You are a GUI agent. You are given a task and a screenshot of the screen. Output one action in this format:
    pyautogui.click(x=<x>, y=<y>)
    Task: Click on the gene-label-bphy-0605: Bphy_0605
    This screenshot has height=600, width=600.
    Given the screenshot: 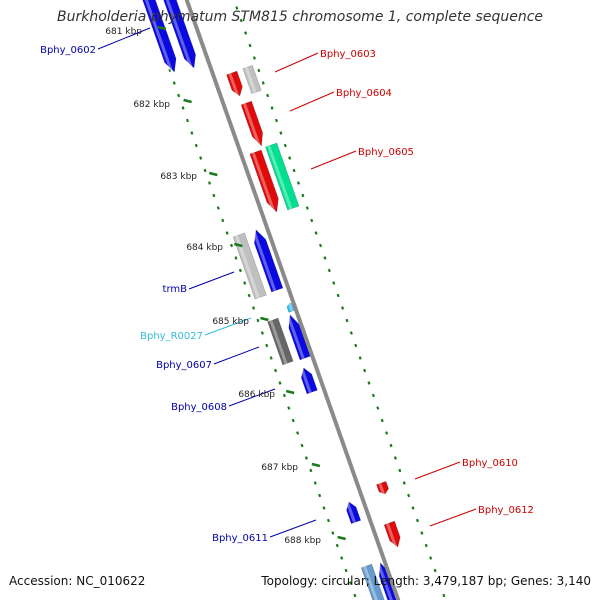 What is the action you would take?
    pyautogui.click(x=386, y=152)
    